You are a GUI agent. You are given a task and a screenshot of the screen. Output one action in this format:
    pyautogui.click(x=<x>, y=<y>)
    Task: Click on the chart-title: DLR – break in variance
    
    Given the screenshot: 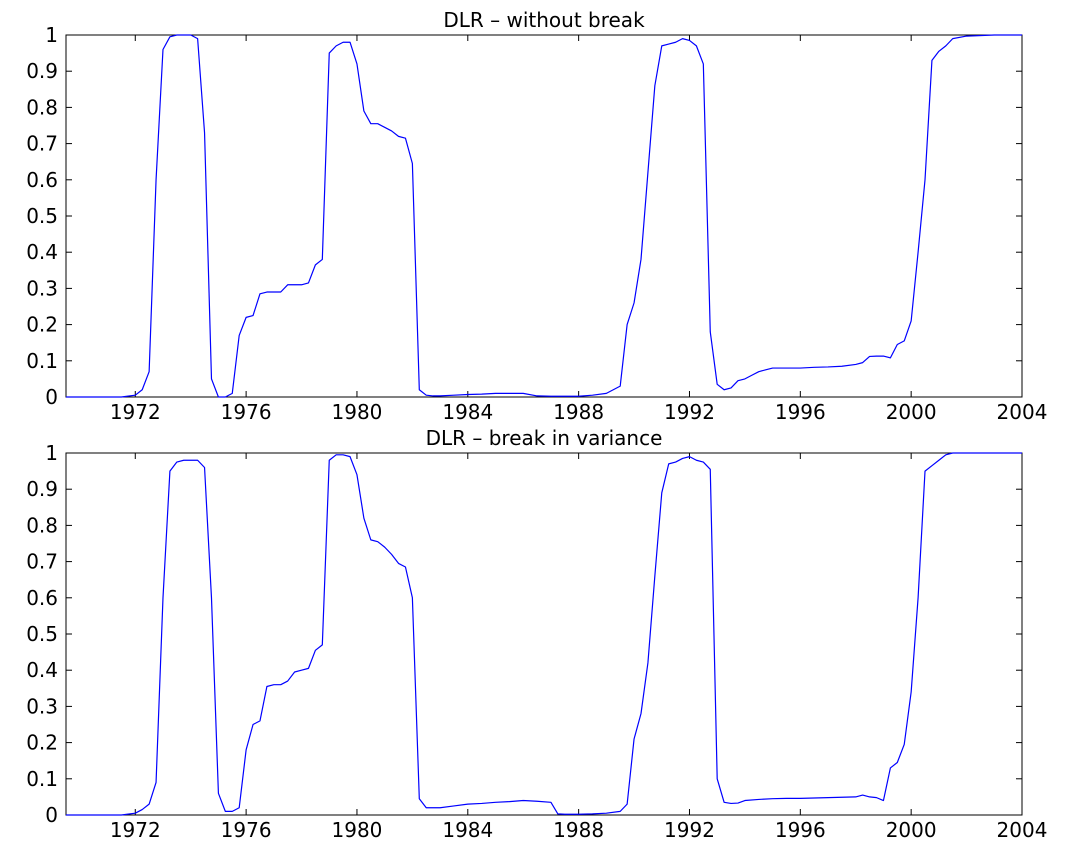 What is the action you would take?
    pyautogui.click(x=544, y=438)
    